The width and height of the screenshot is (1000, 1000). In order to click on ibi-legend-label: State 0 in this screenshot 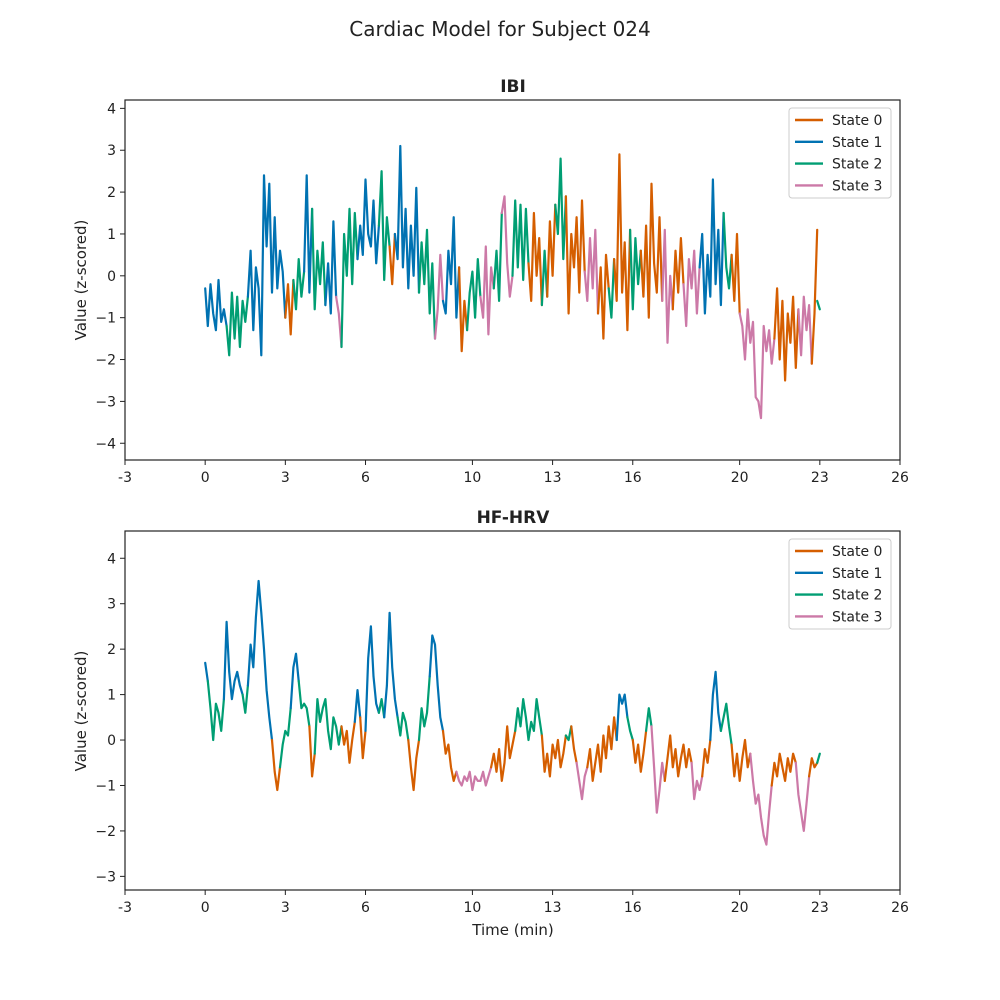, I will do `click(857, 121)`.